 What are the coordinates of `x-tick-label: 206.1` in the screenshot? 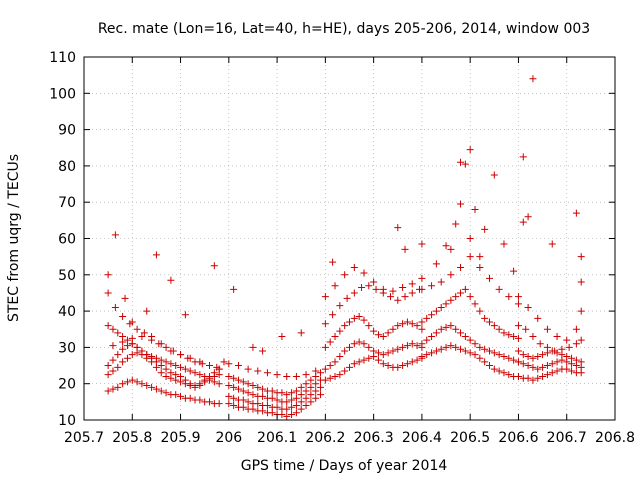 It's located at (277, 438).